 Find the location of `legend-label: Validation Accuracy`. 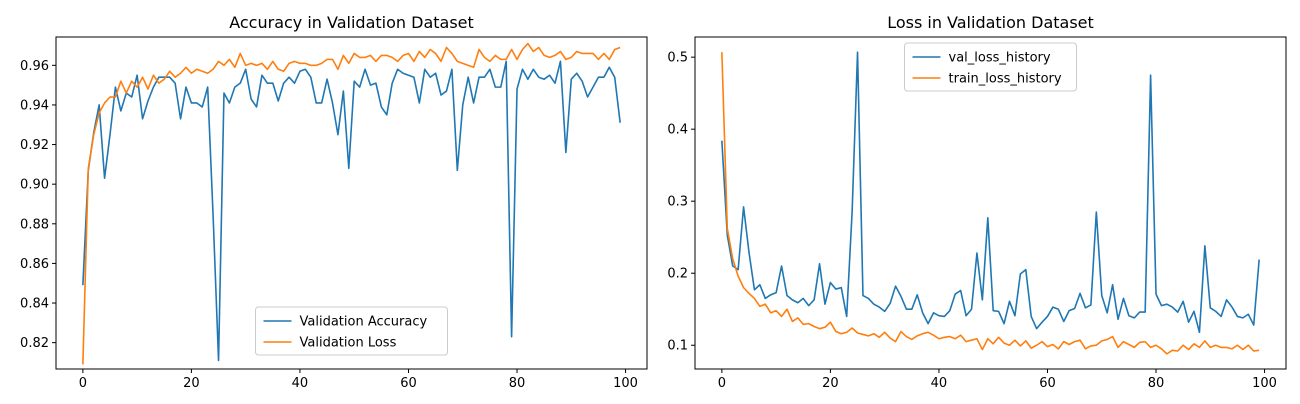

legend-label: Validation Accuracy is located at coordinates (364, 322).